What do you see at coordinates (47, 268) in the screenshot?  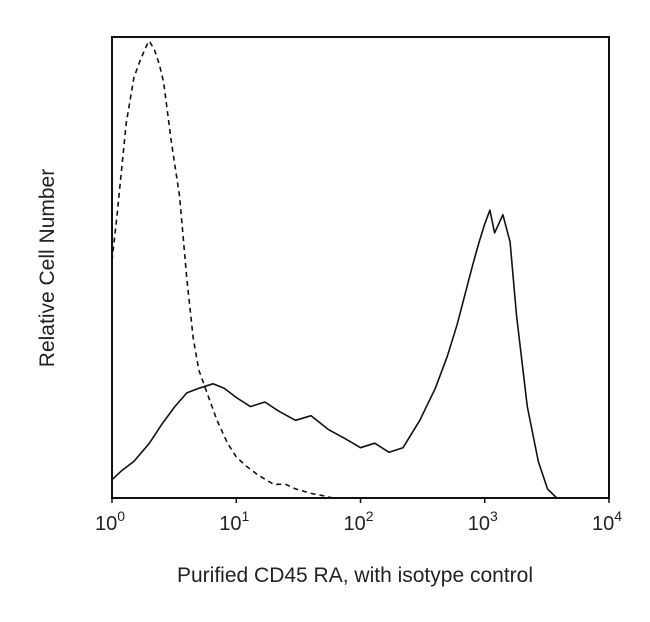 I see `y-axis-label: Relative Cell Number` at bounding box center [47, 268].